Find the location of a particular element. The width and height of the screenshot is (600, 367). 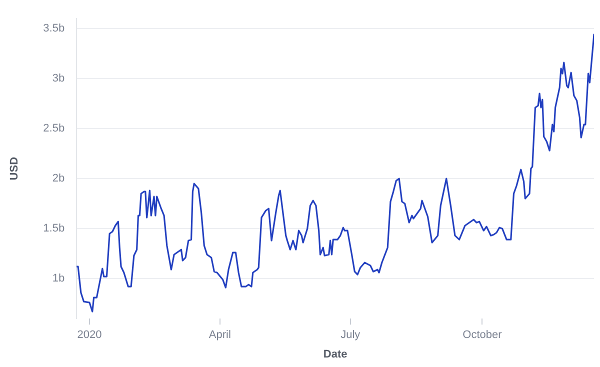

y-tick-label: 2.5b is located at coordinates (54, 128).